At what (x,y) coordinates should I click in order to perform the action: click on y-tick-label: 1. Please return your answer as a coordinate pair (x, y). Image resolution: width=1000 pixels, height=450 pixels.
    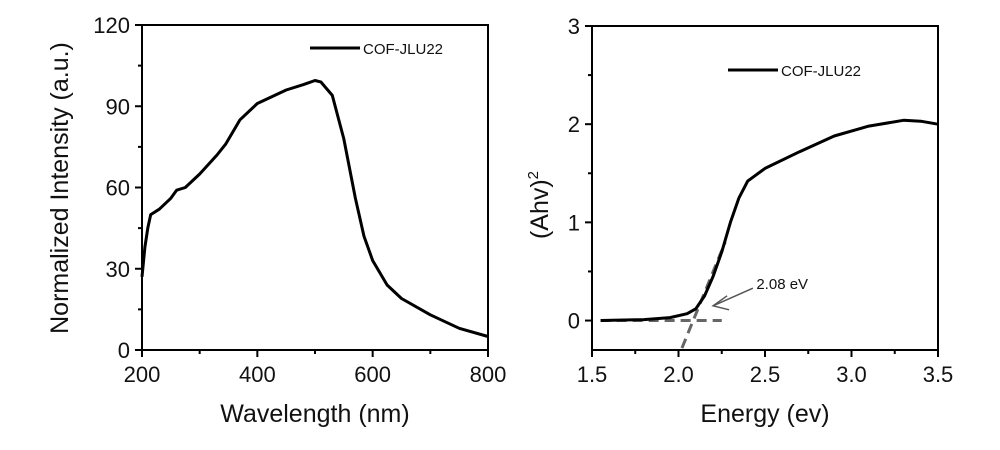
    Looking at the image, I should click on (574, 222).